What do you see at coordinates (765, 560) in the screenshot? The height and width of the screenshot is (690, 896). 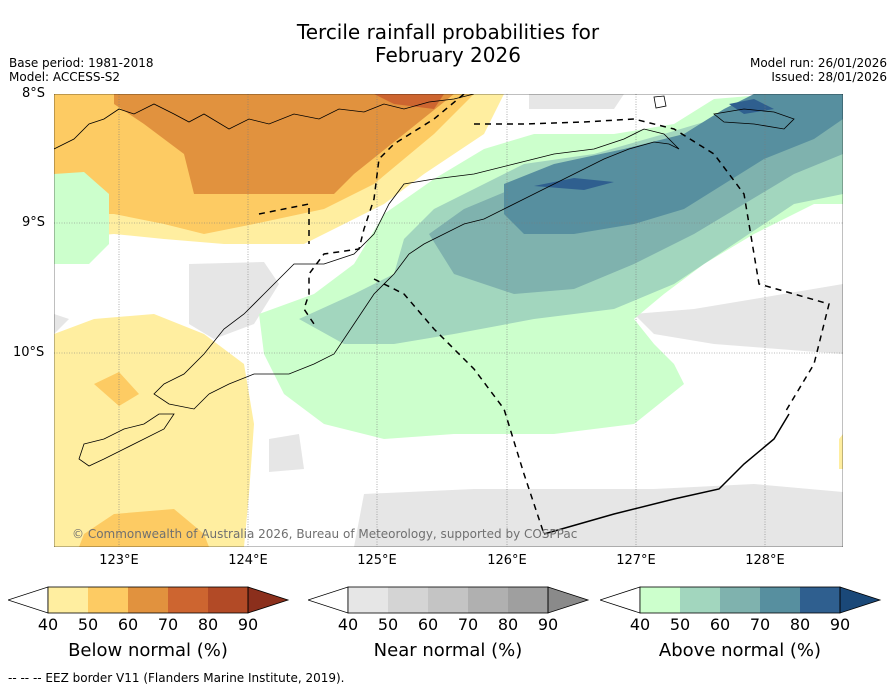 I see `lon-label-128e: 128°E` at bounding box center [765, 560].